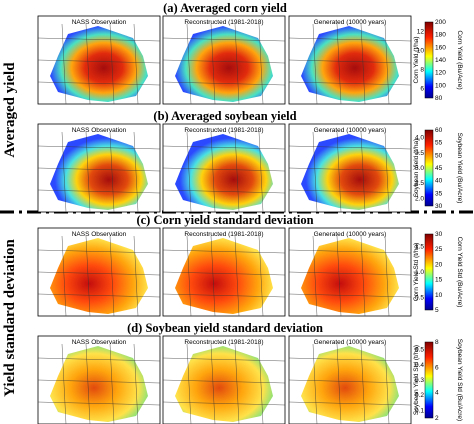 This screenshot has height=424, width=474. What do you see at coordinates (439, 193) in the screenshot?
I see `colorbar-tick-right: 35` at bounding box center [439, 193].